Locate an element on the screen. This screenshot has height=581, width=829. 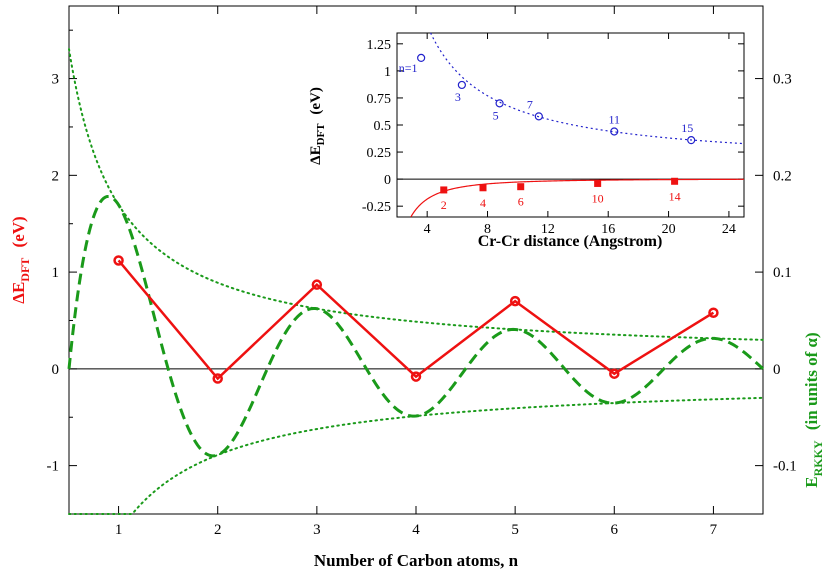
x-tick-label-6: 7 is located at coordinates (714, 530).